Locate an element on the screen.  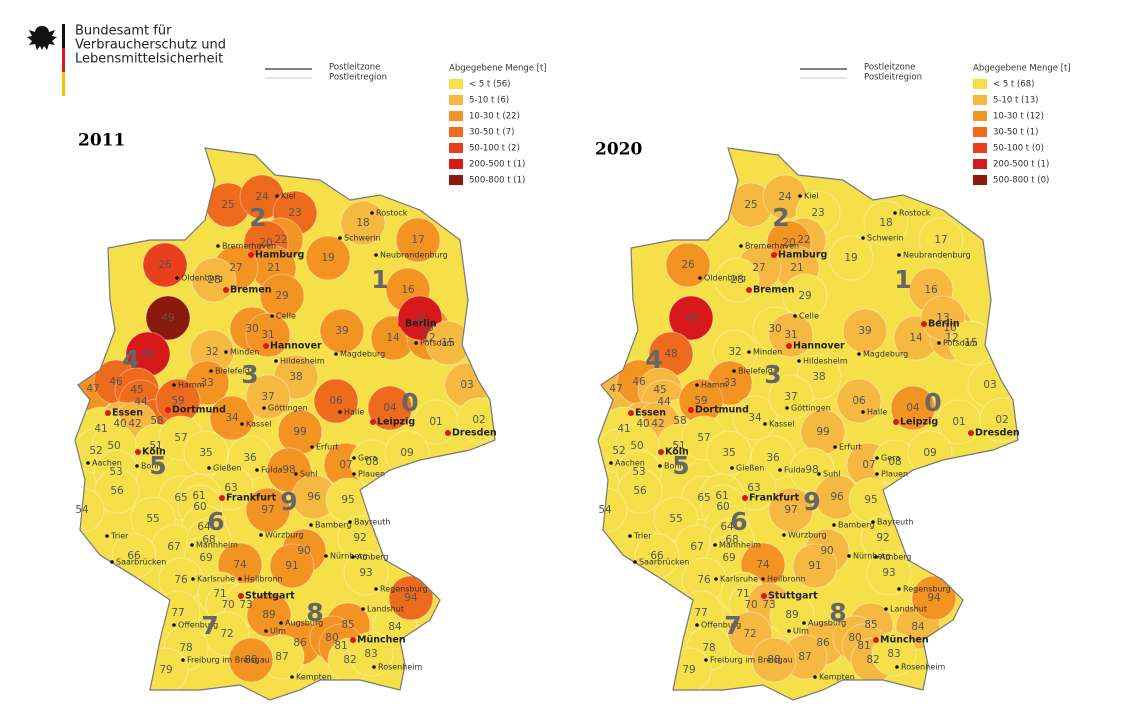
city-name: Hamm is located at coordinates (714, 385).